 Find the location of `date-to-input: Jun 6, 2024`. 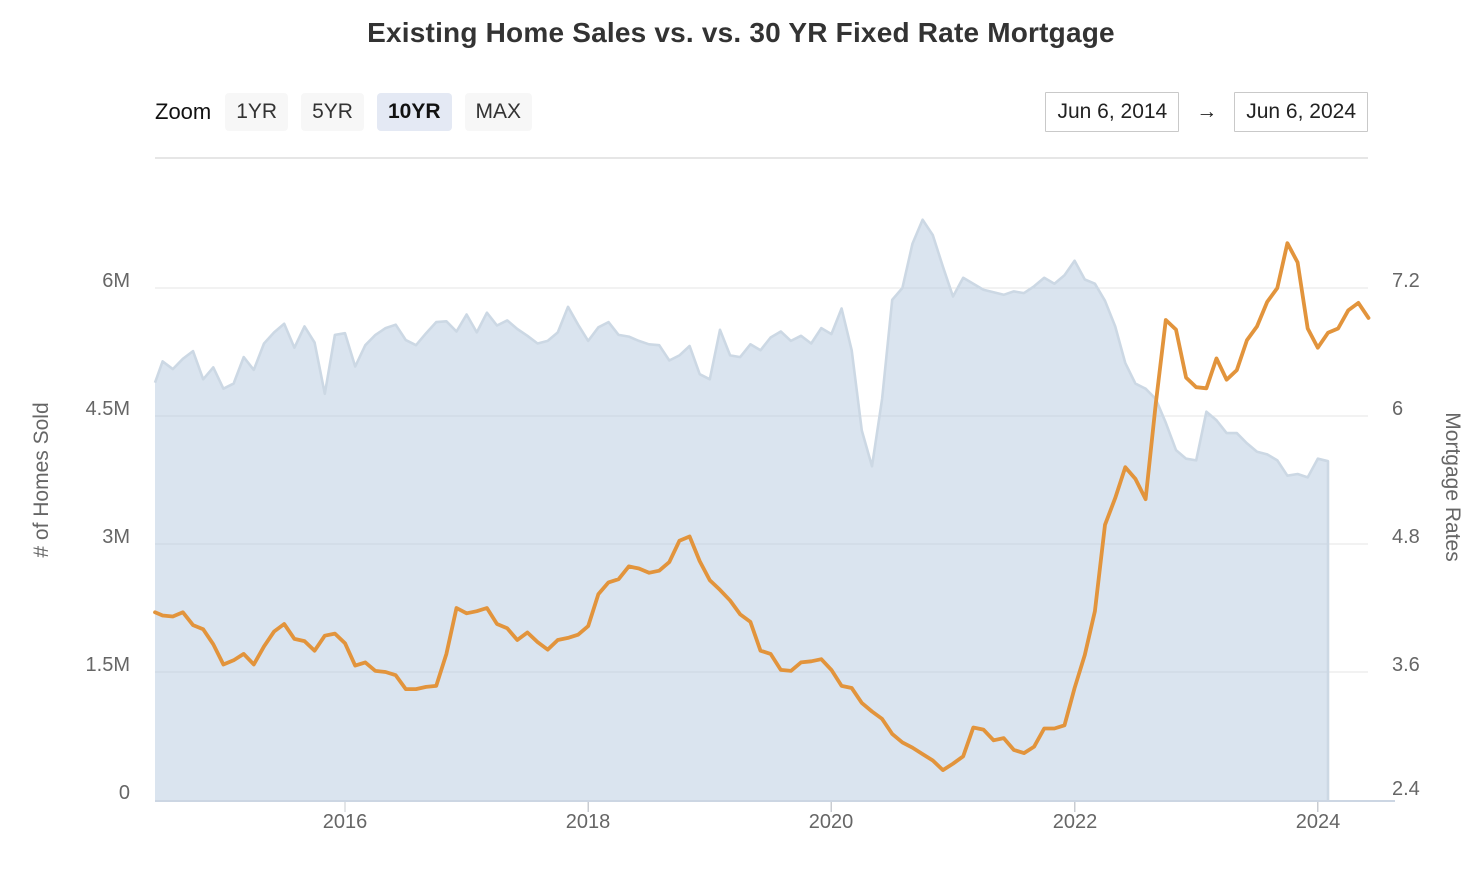

date-to-input: Jun 6, 2024 is located at coordinates (1301, 112).